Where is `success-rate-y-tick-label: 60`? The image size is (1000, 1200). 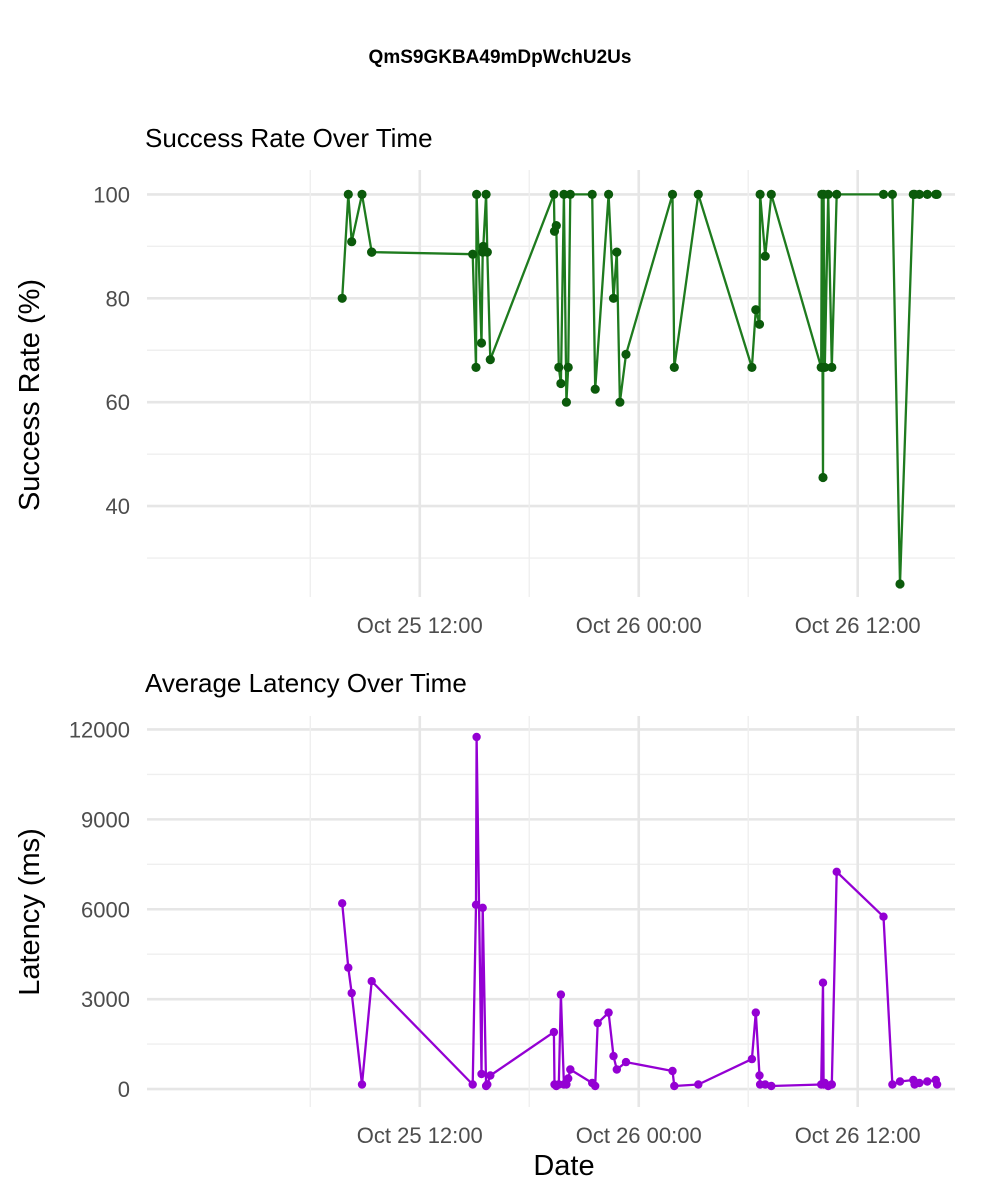 success-rate-y-tick-label: 60 is located at coordinates (118, 402).